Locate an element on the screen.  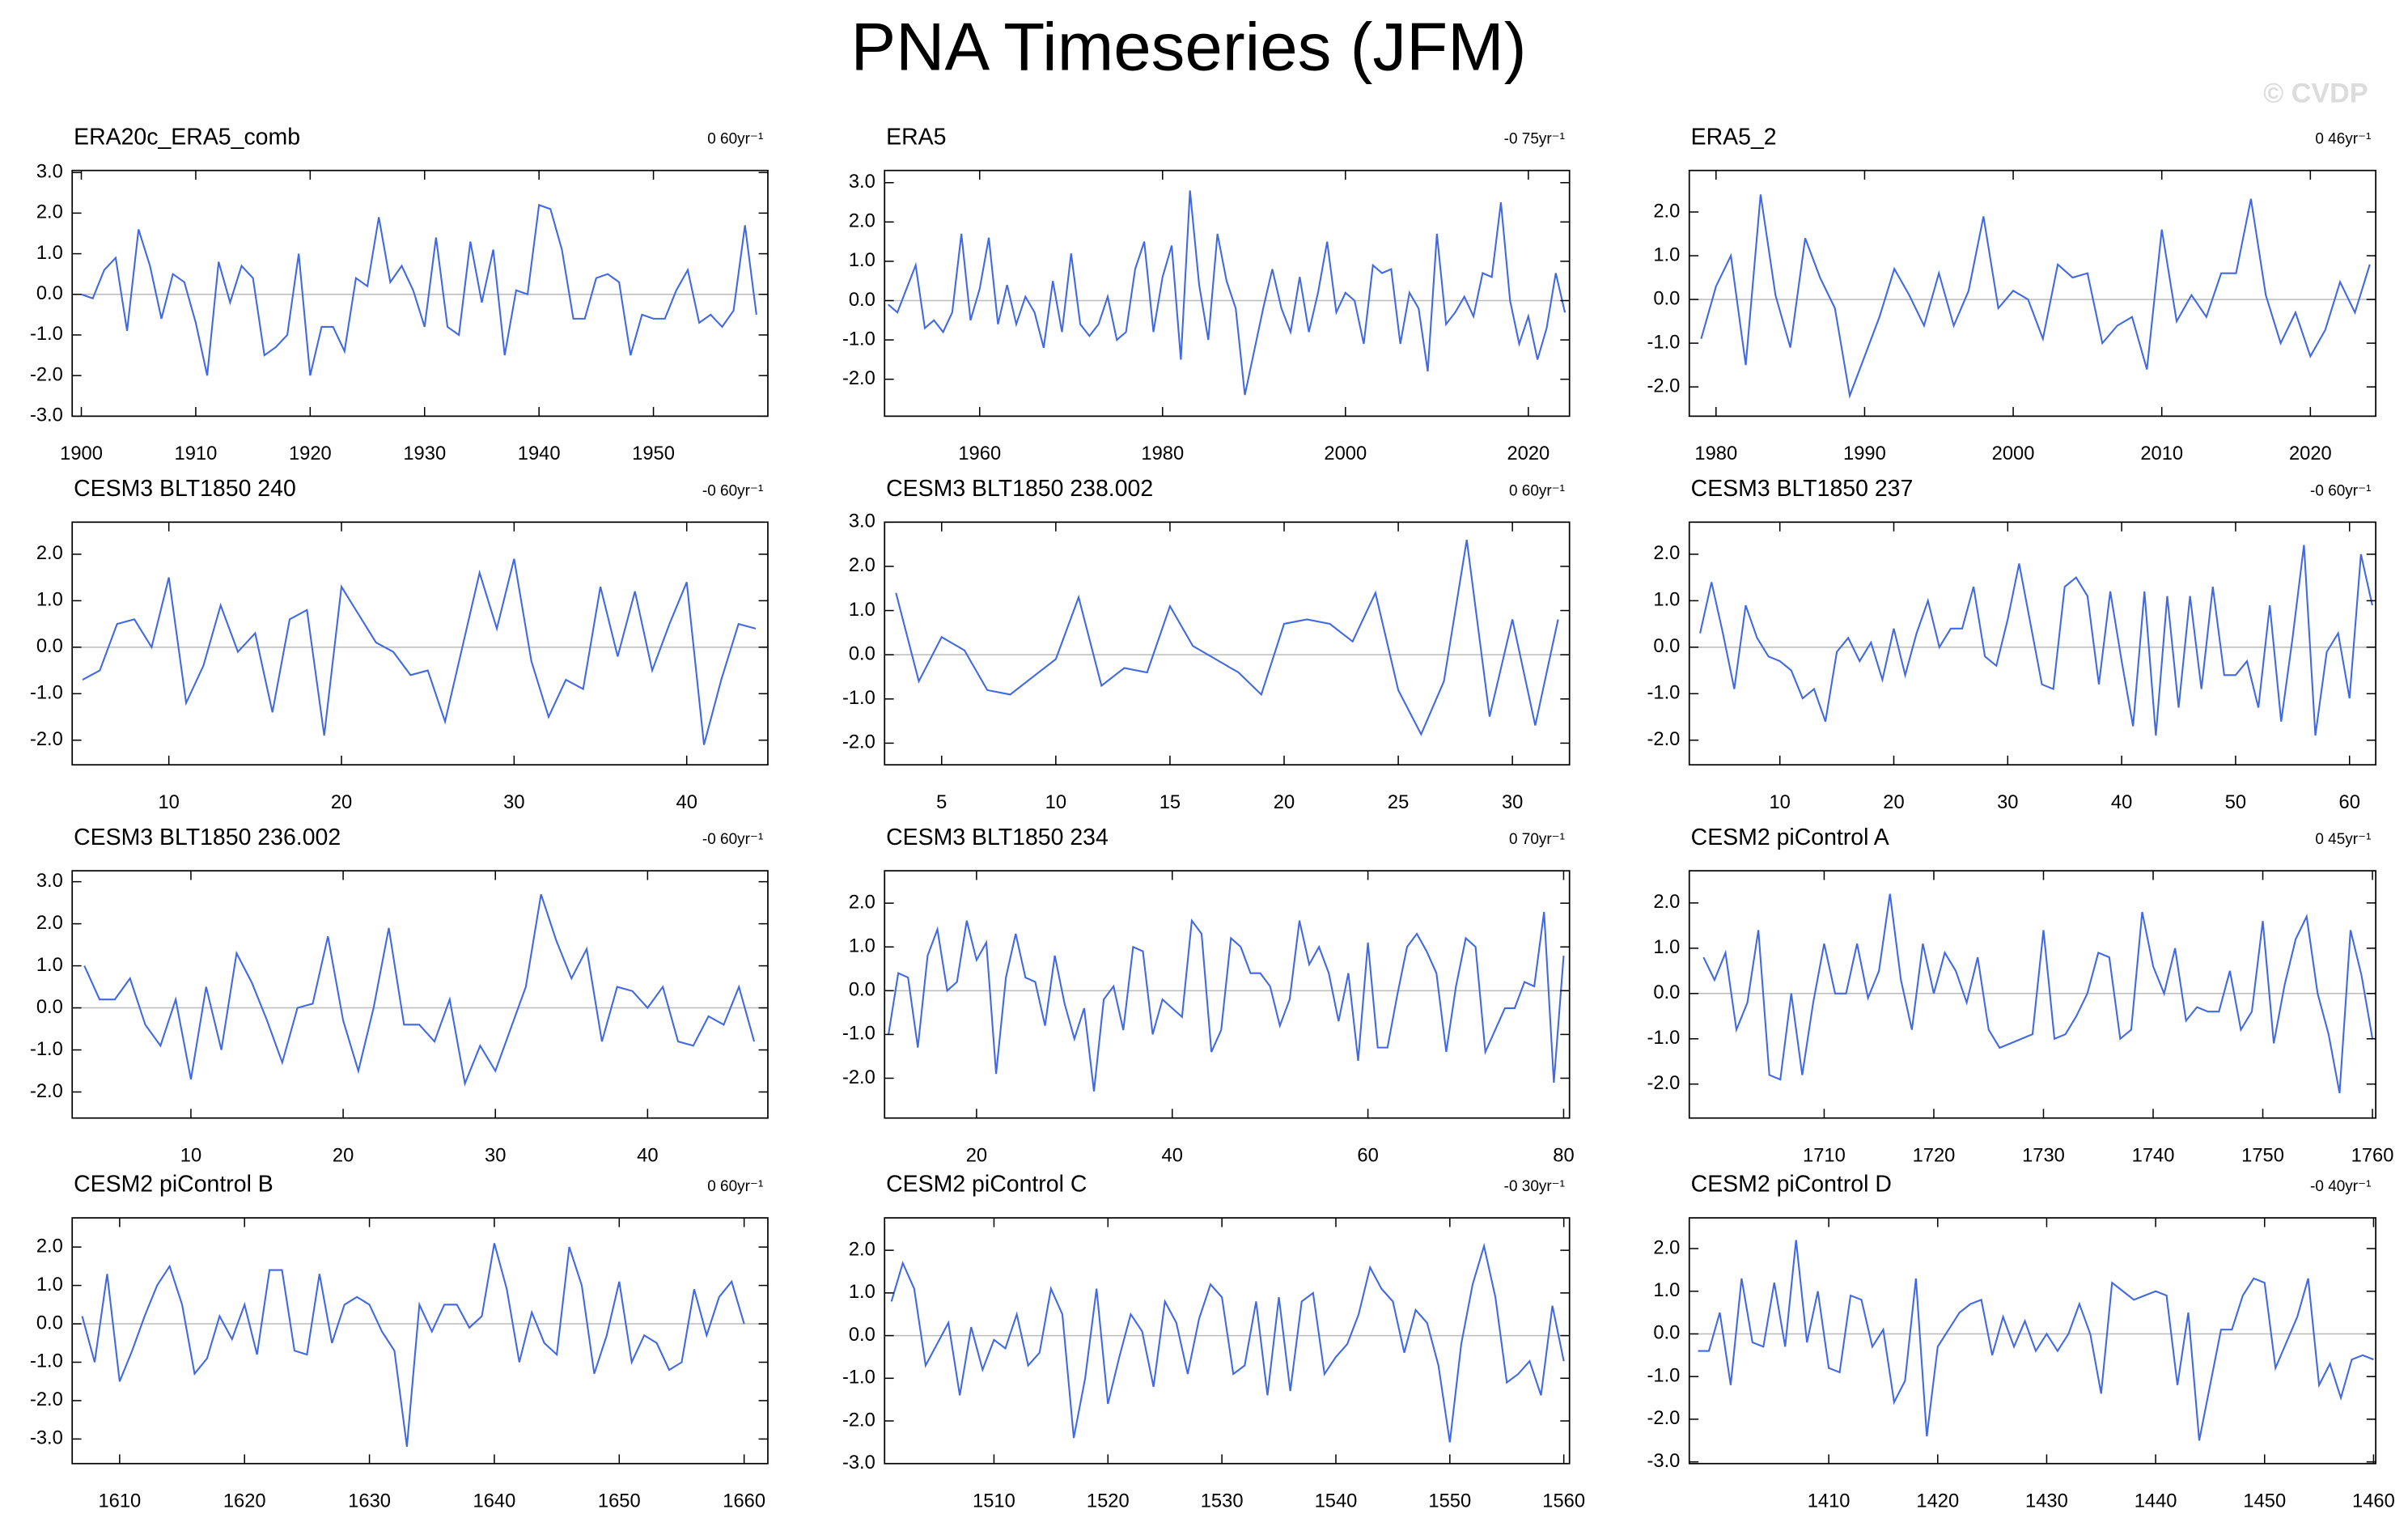
panel-title: CESM3 BLT1850 238.002 is located at coordinates (1019, 489).